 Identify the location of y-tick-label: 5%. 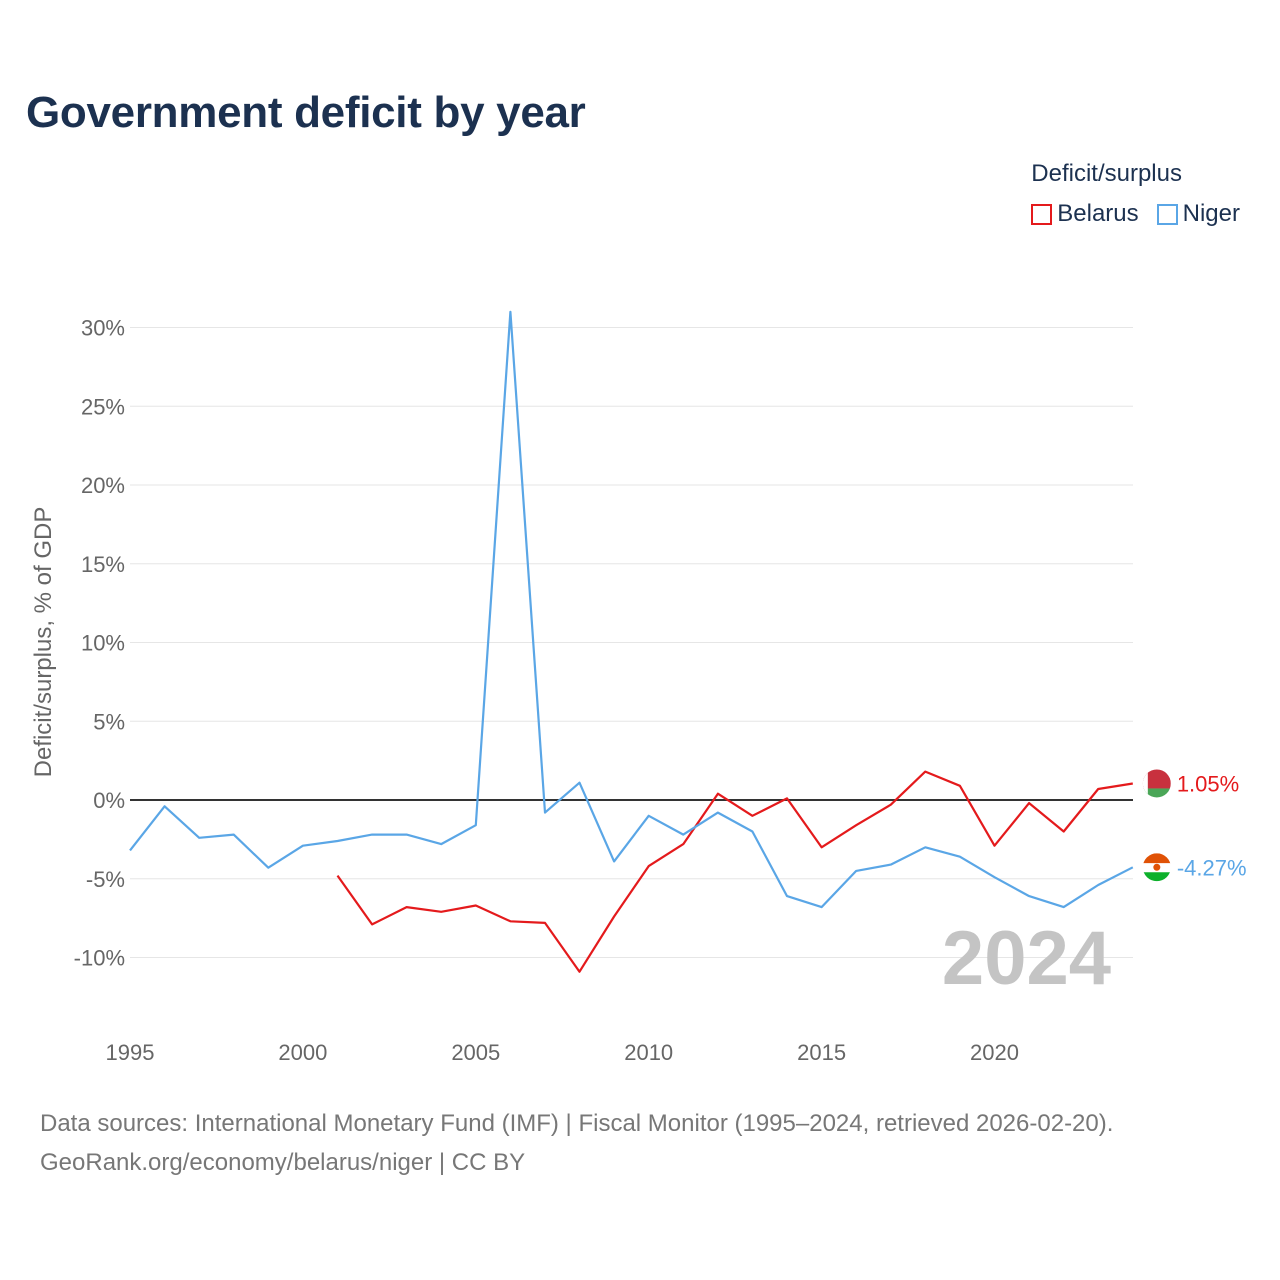
(109, 721).